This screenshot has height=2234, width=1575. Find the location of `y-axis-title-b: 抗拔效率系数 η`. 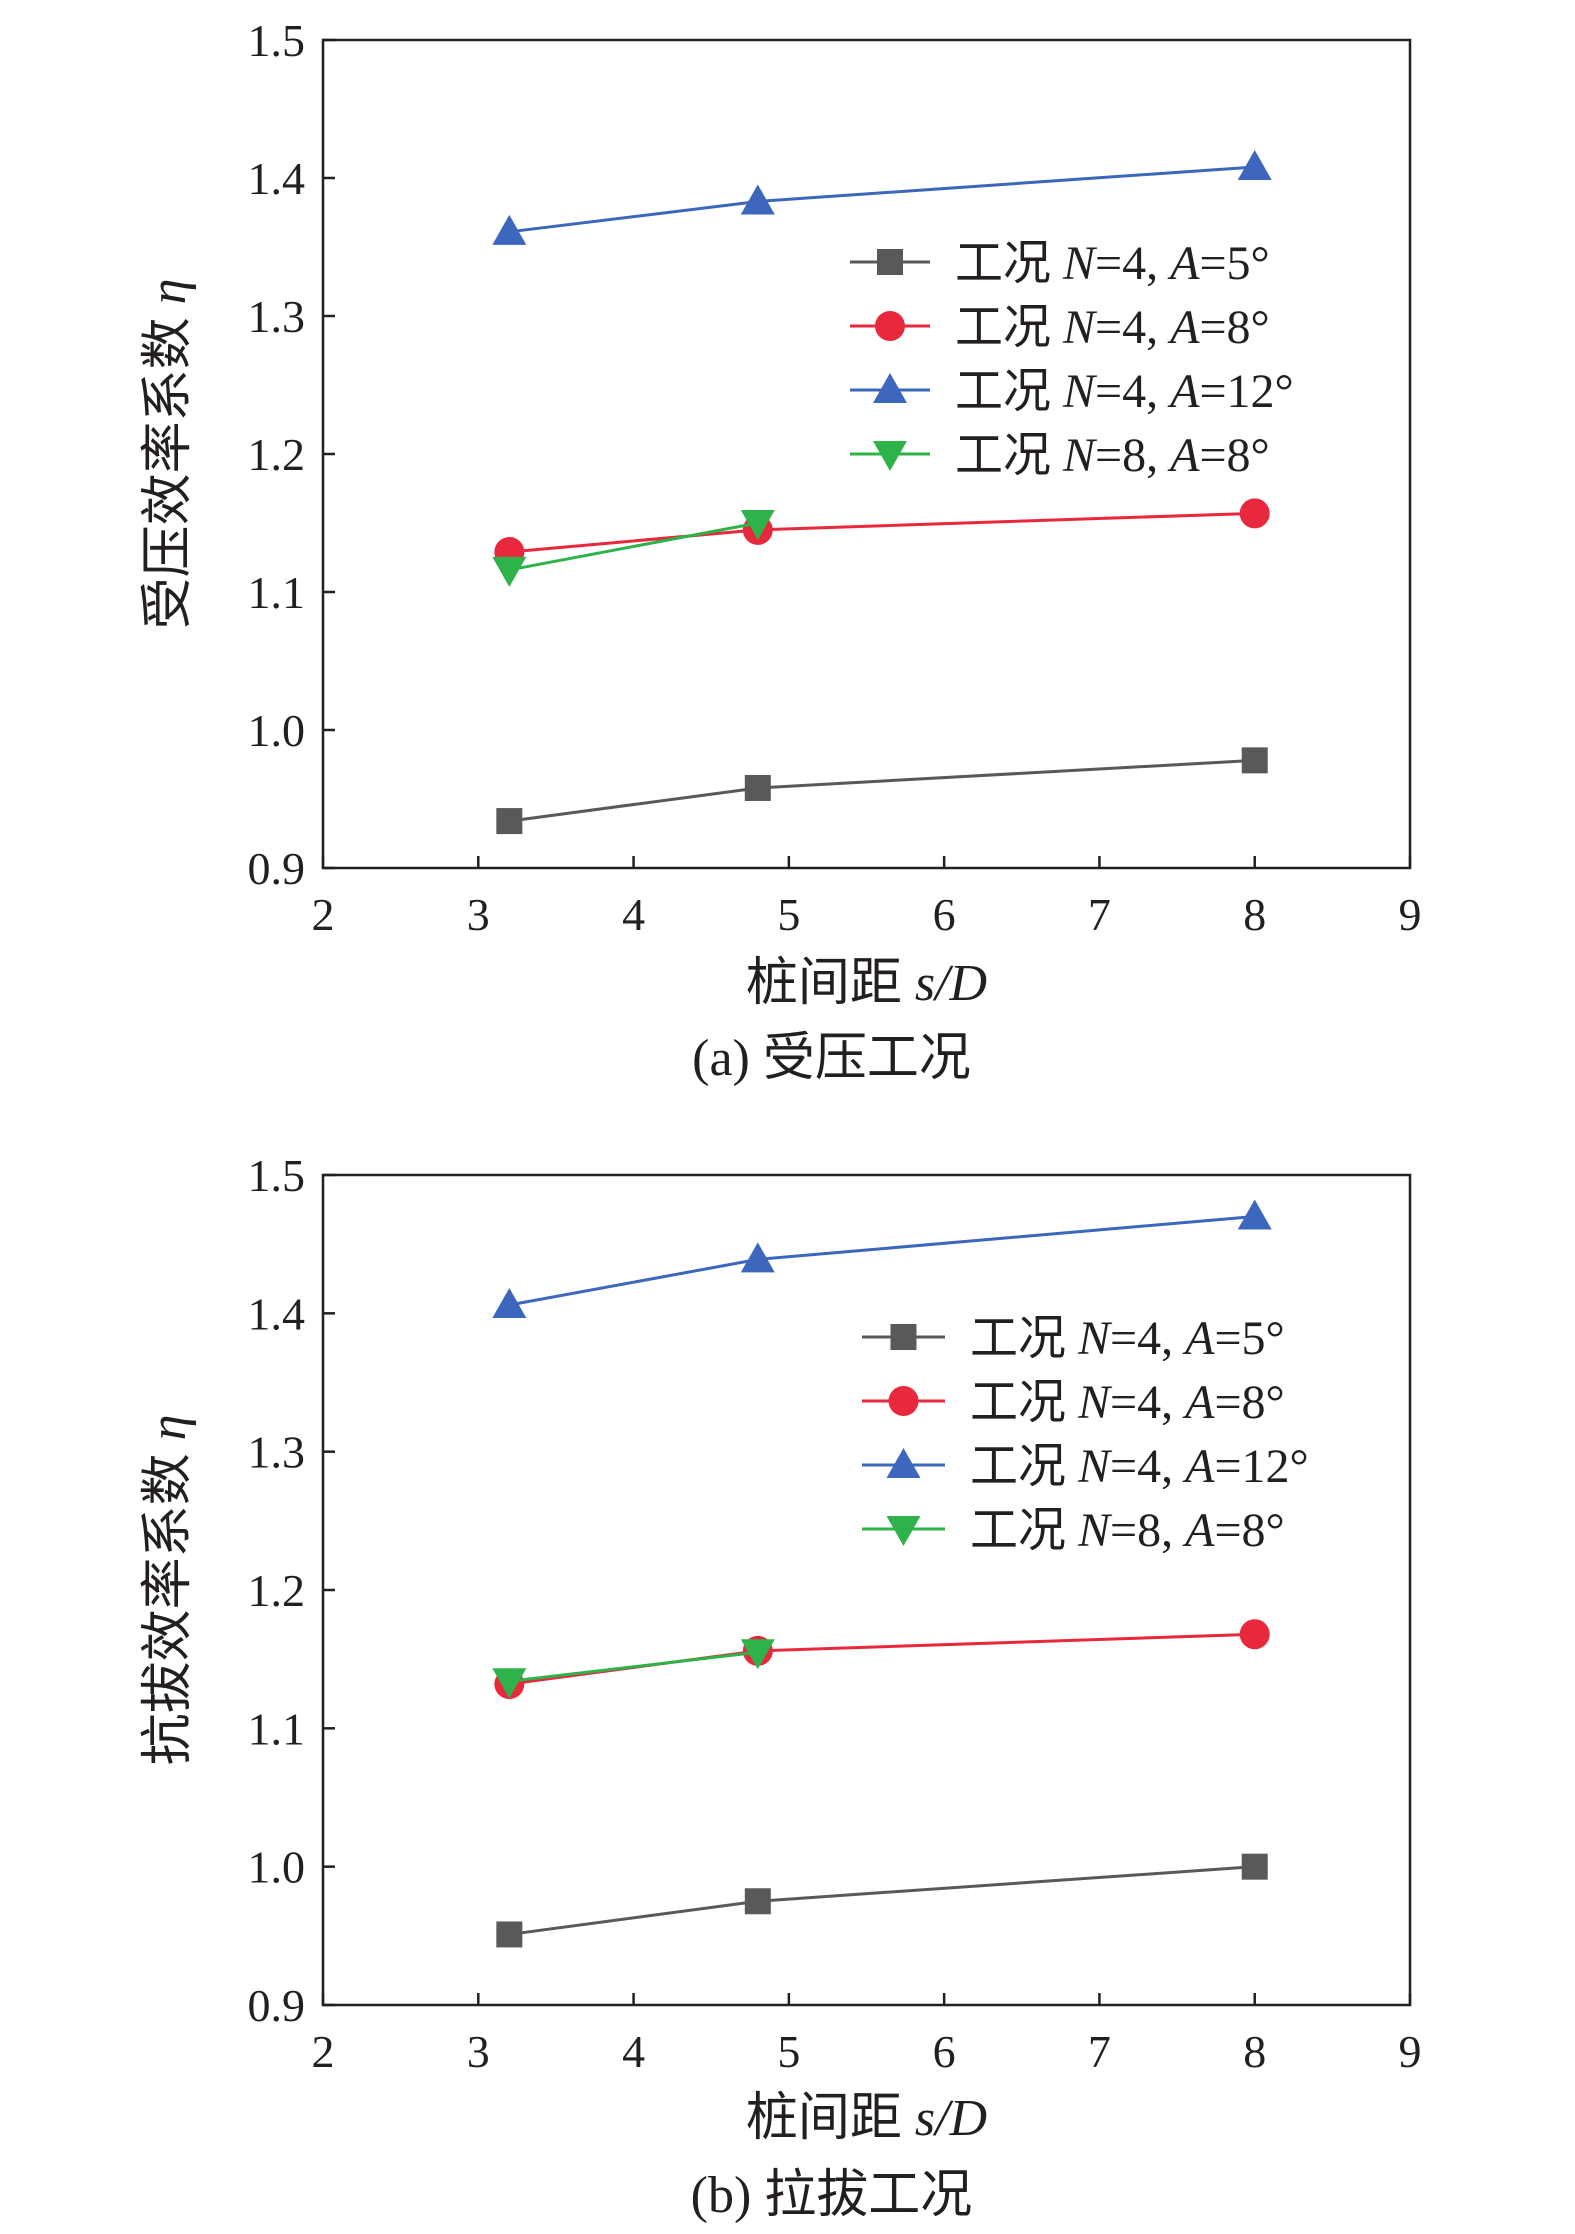

y-axis-title-b: 抗拔效率系数 η is located at coordinates (168, 1590).